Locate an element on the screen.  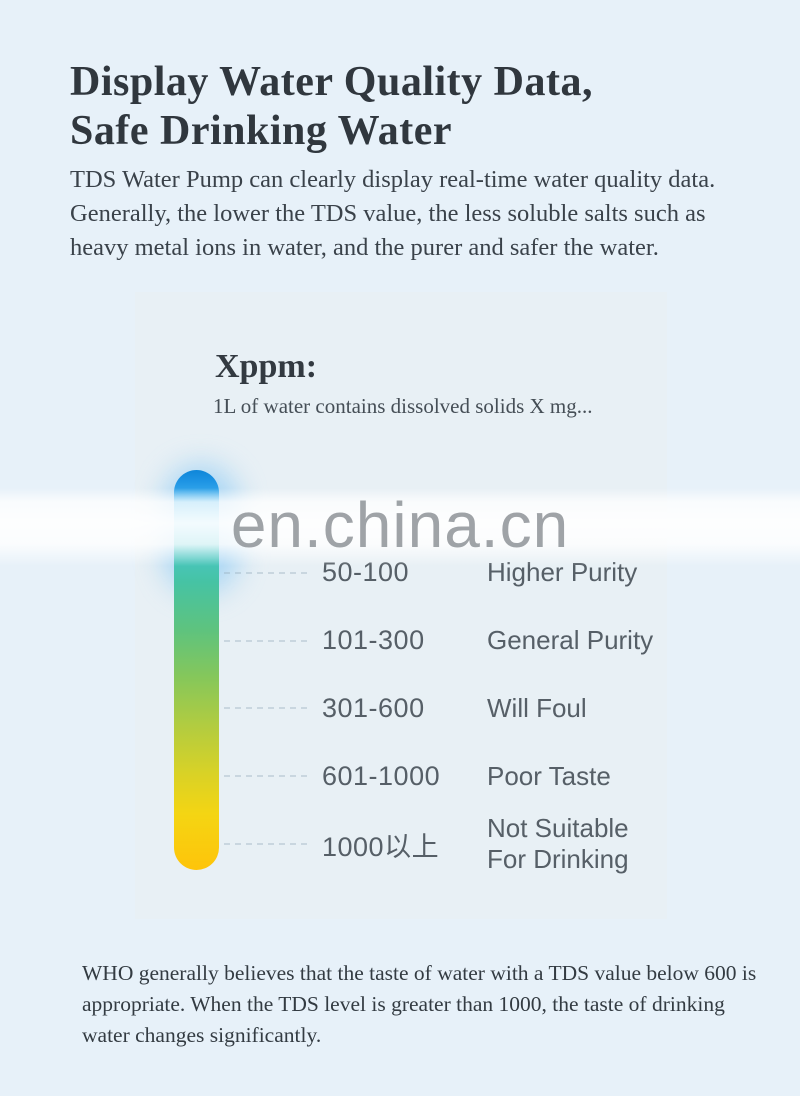
watermark-text: en.china.cn is located at coordinates (400, 525).